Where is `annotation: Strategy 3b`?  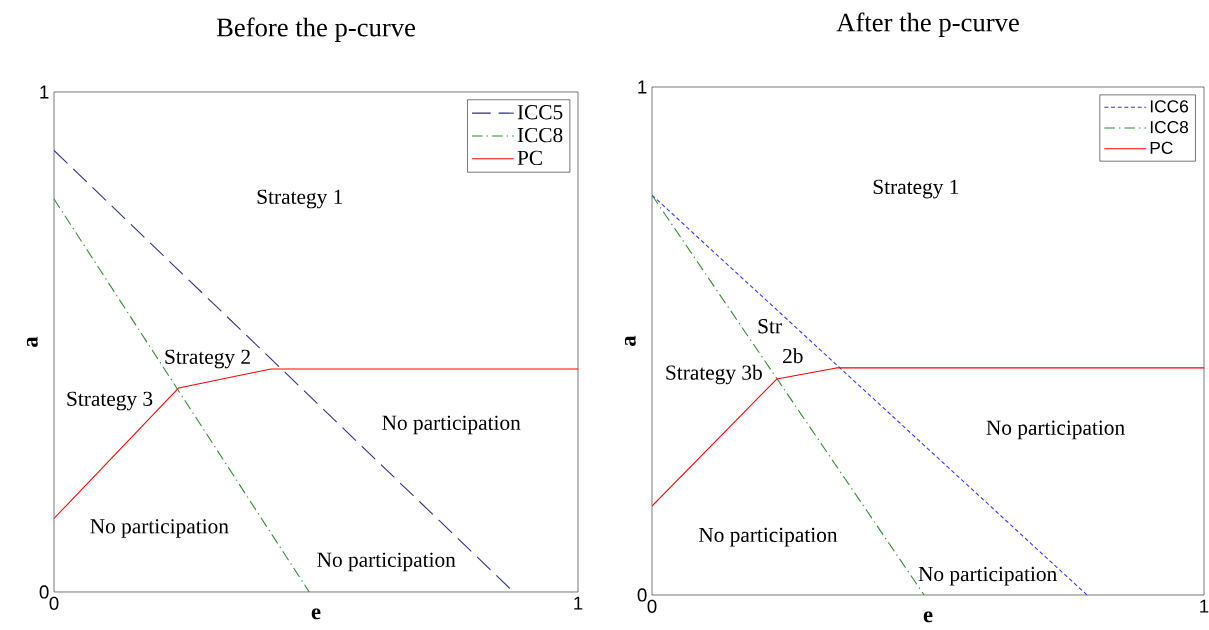 annotation: Strategy 3b is located at coordinates (714, 374).